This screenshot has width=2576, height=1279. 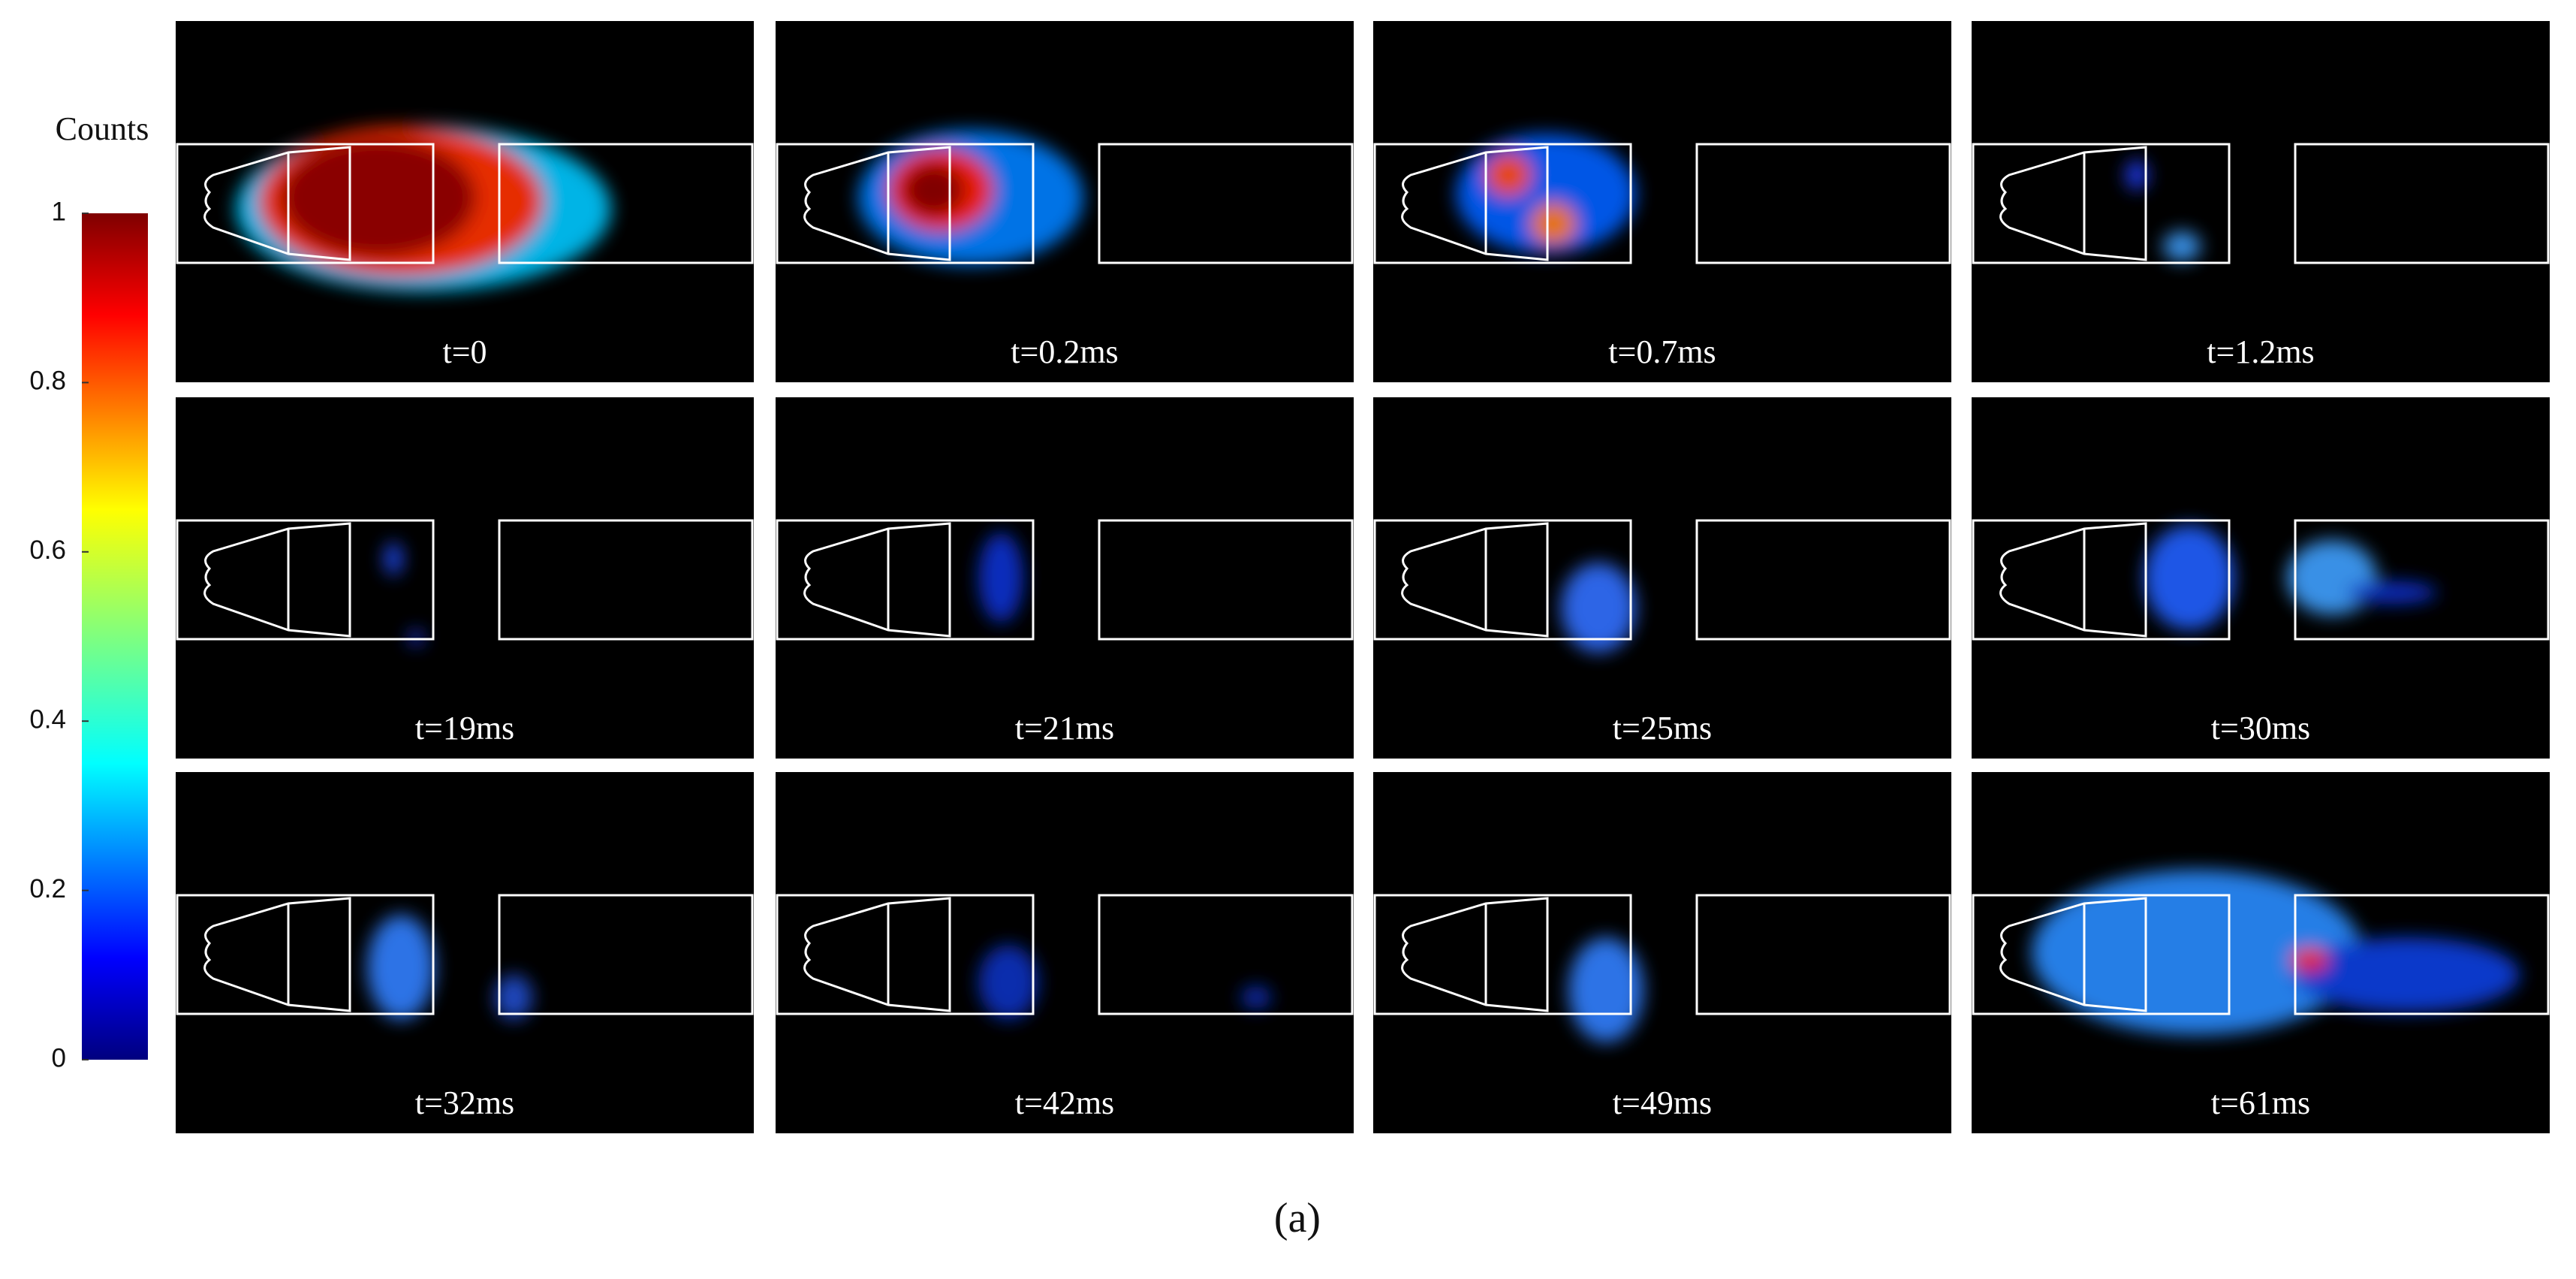 What do you see at coordinates (1064, 1102) in the screenshot?
I see `panel-label: t=42ms` at bounding box center [1064, 1102].